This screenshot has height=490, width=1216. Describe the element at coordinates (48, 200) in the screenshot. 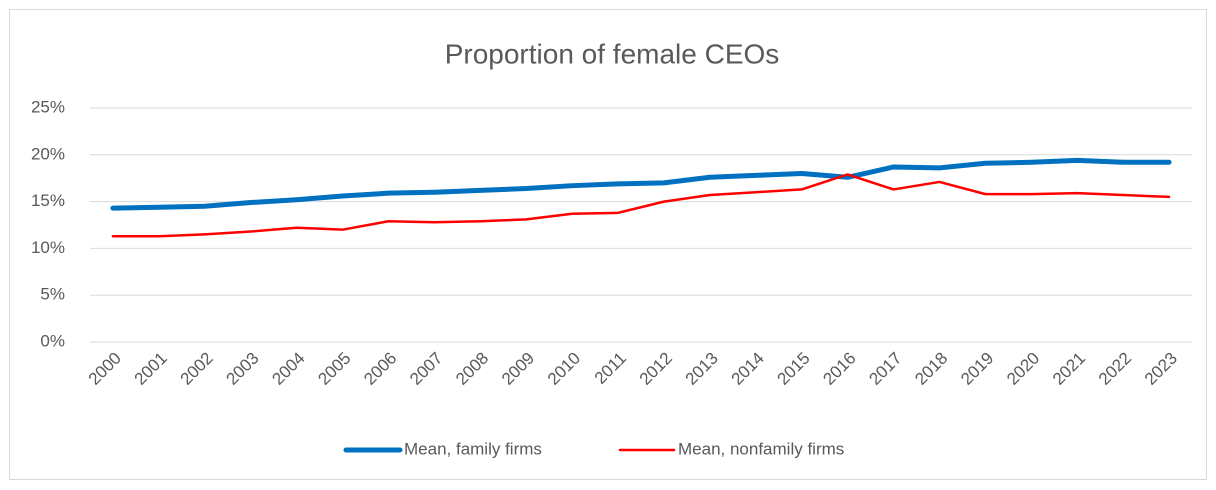

I see `y-tick-label: 15%` at that location.